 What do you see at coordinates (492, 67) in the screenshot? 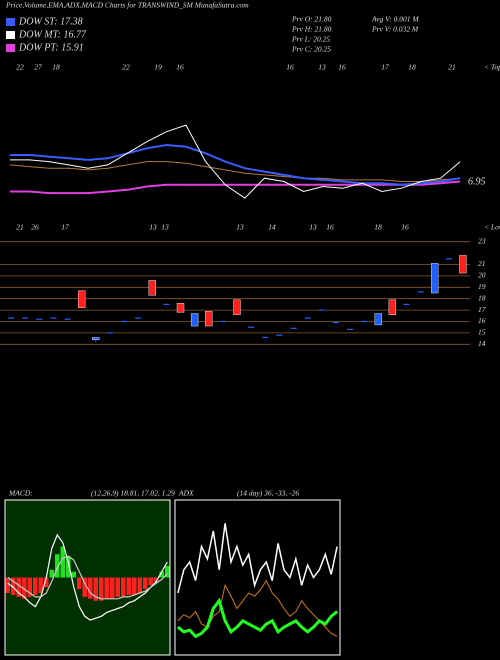
I see `note: < Tops` at bounding box center [492, 67].